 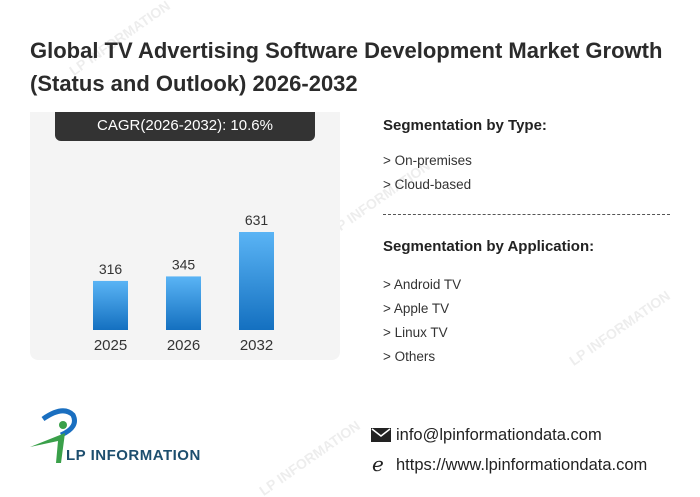 What do you see at coordinates (465, 125) in the screenshot?
I see `type-heading: Segmentation by Type:` at bounding box center [465, 125].